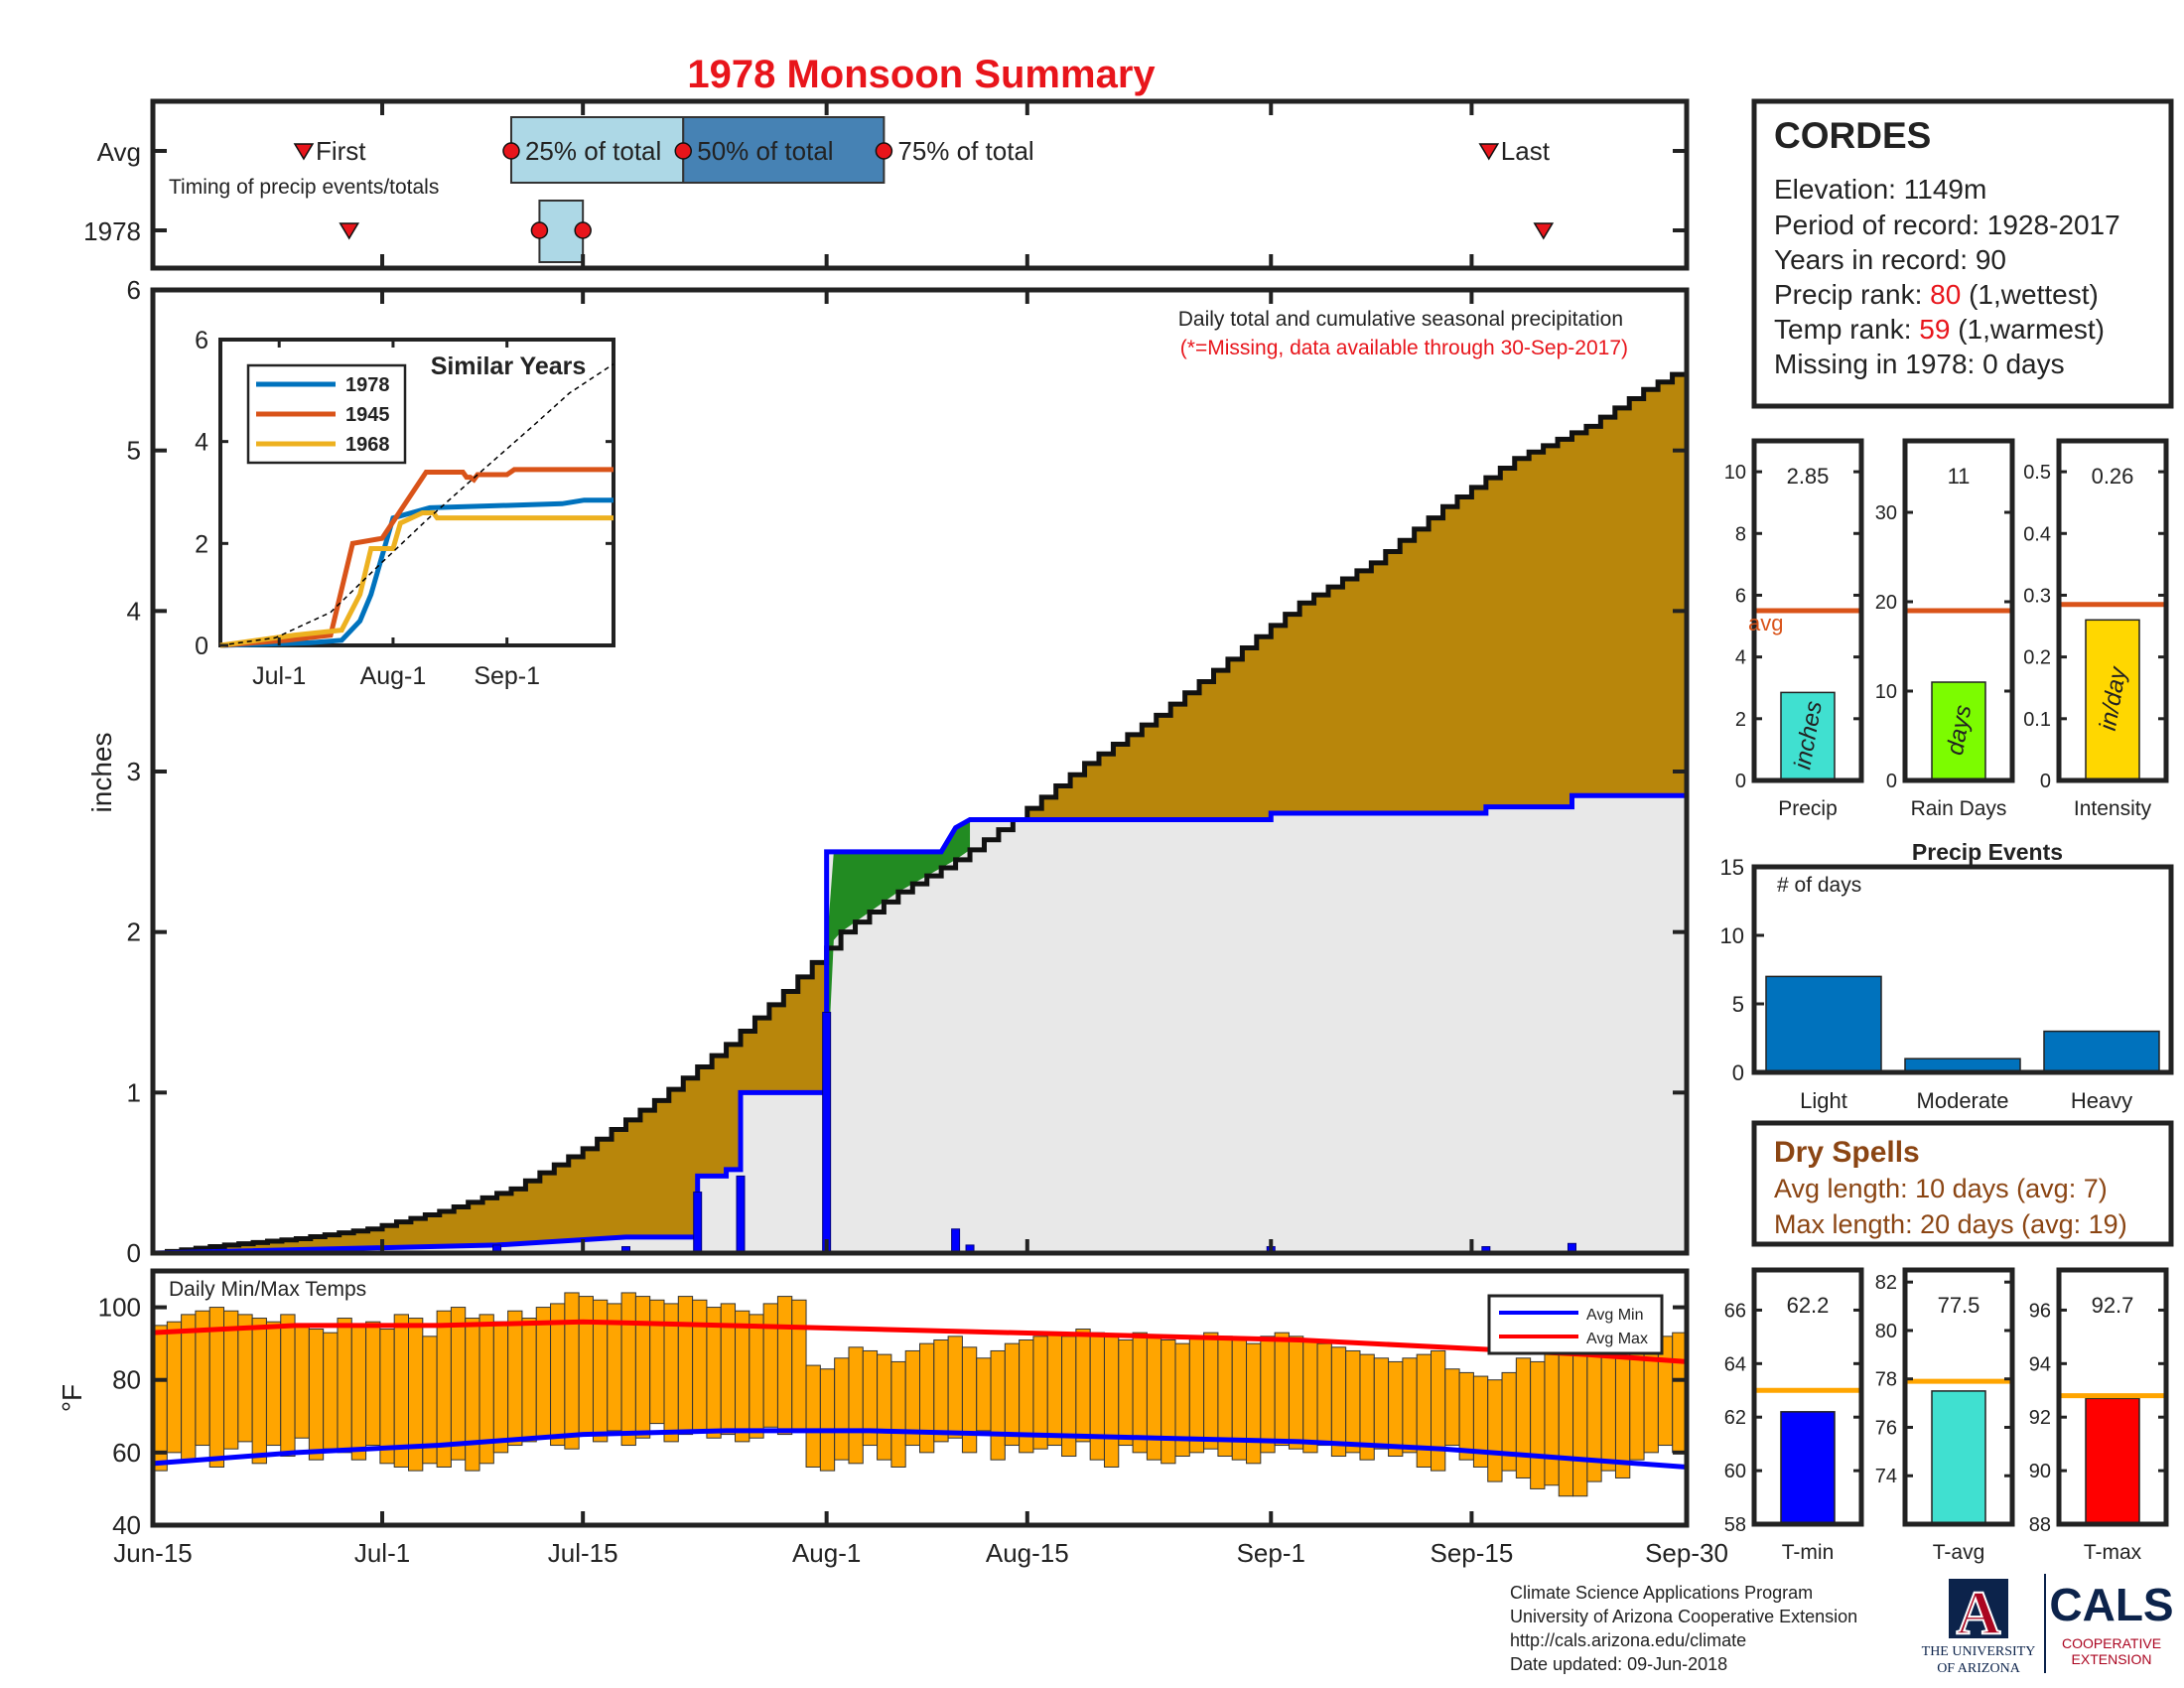  I want to click on events-category-label: Light, so click(1823, 1100).